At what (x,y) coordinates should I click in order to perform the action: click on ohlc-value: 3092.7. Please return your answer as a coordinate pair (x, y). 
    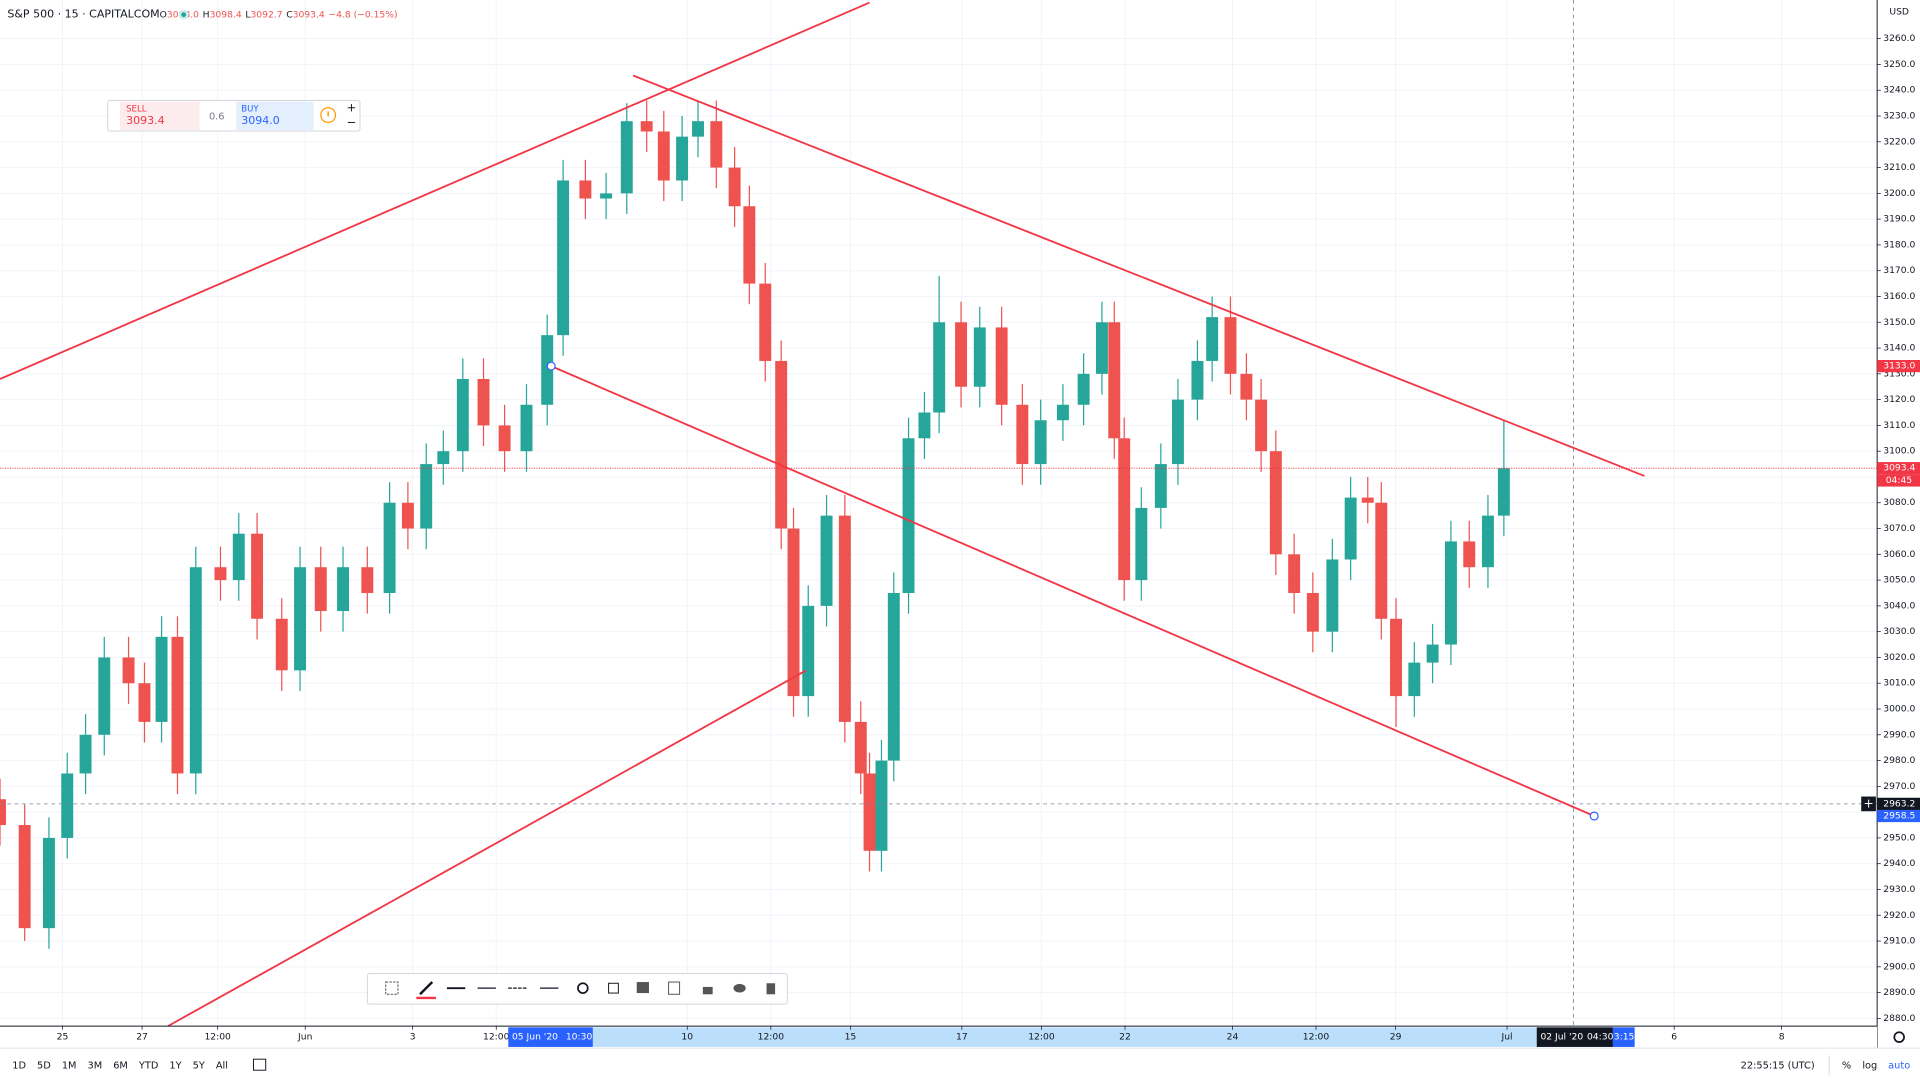
    Looking at the image, I should click on (266, 14).